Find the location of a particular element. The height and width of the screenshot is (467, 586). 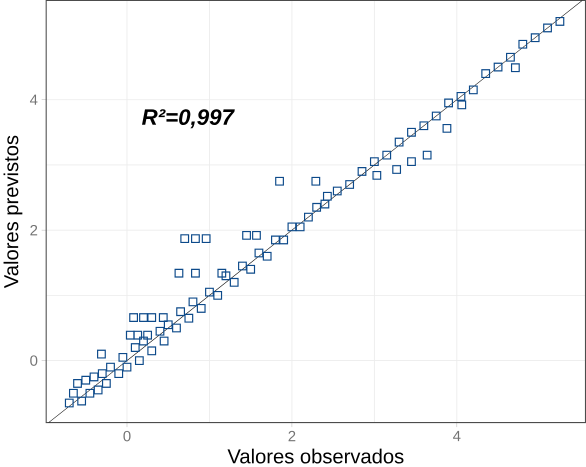

x-tick-label: 2 is located at coordinates (292, 436).